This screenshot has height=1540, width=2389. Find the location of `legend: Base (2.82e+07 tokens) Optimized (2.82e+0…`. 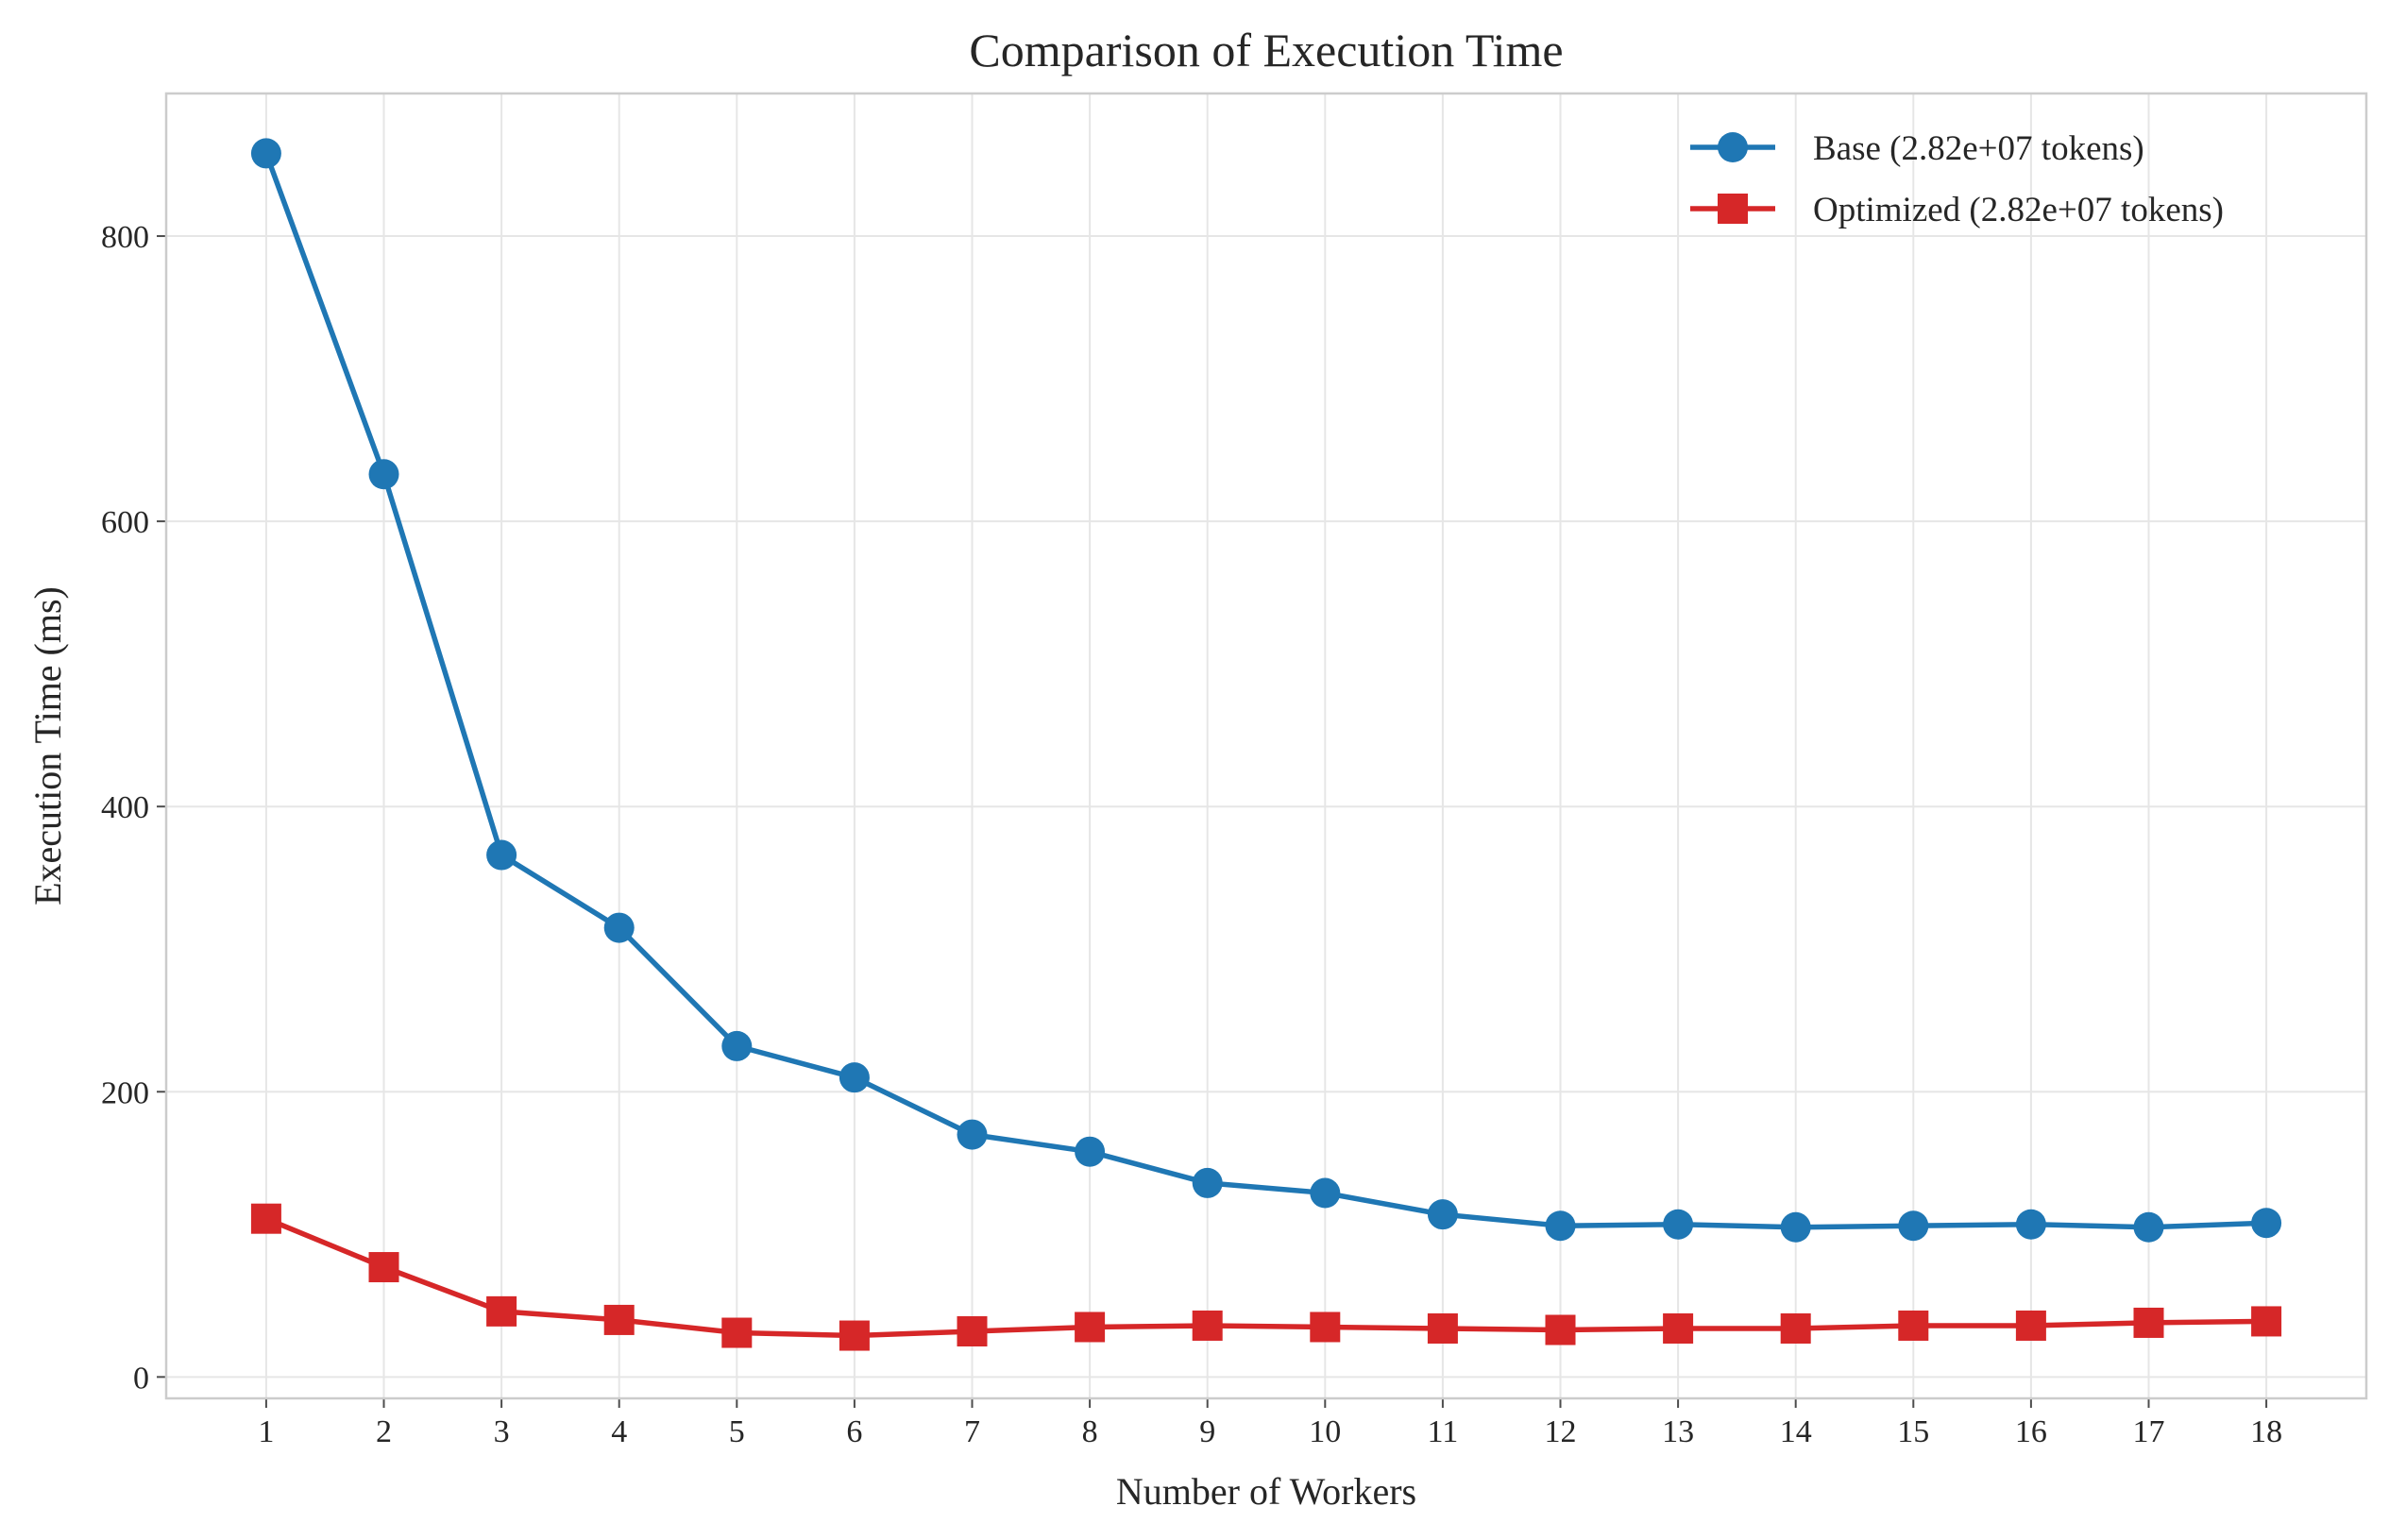

legend: Base (2.82e+07 tokens) Optimized (2.82e+0… is located at coordinates (1957, 179).